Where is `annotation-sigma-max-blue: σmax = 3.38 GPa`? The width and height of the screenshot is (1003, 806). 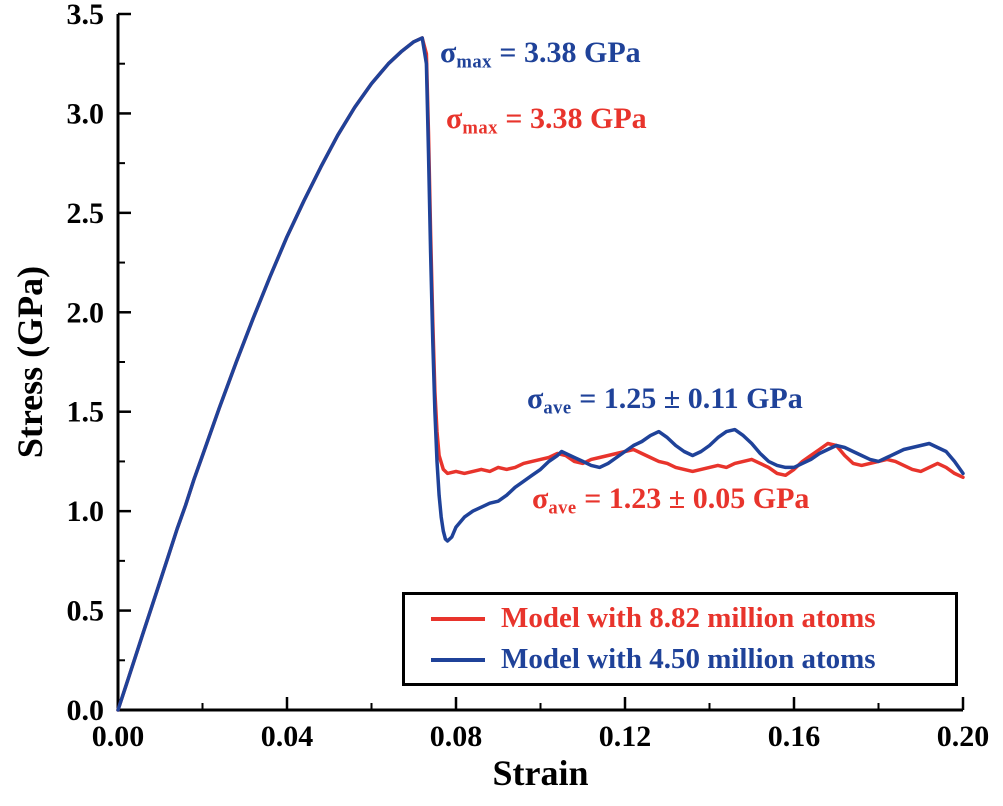
annotation-sigma-max-blue: σmax = 3.38 GPa is located at coordinates (540, 55).